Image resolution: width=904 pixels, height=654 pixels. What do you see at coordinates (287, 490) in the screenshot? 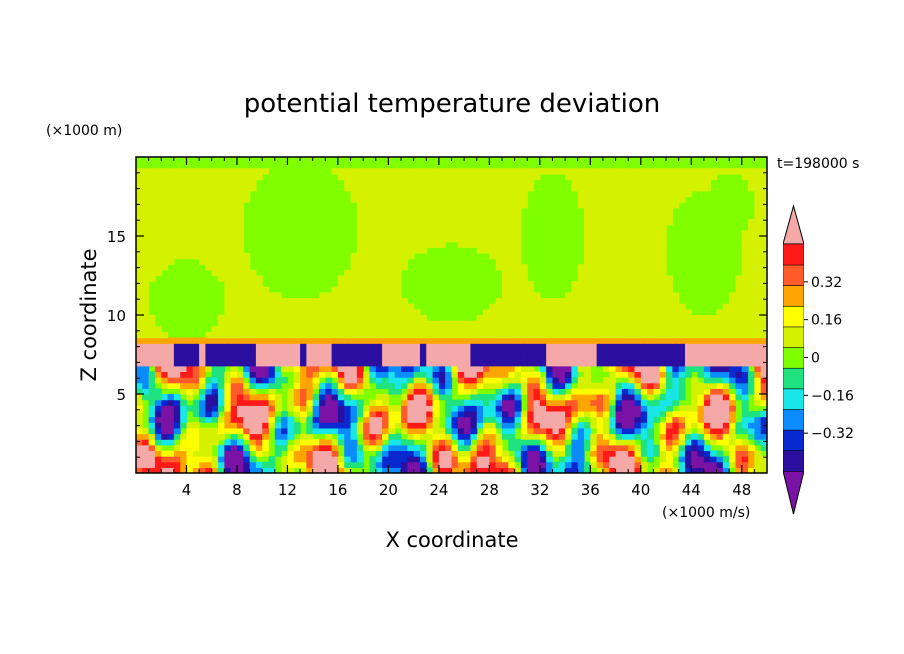
I see `x-tick-label: 12` at bounding box center [287, 490].